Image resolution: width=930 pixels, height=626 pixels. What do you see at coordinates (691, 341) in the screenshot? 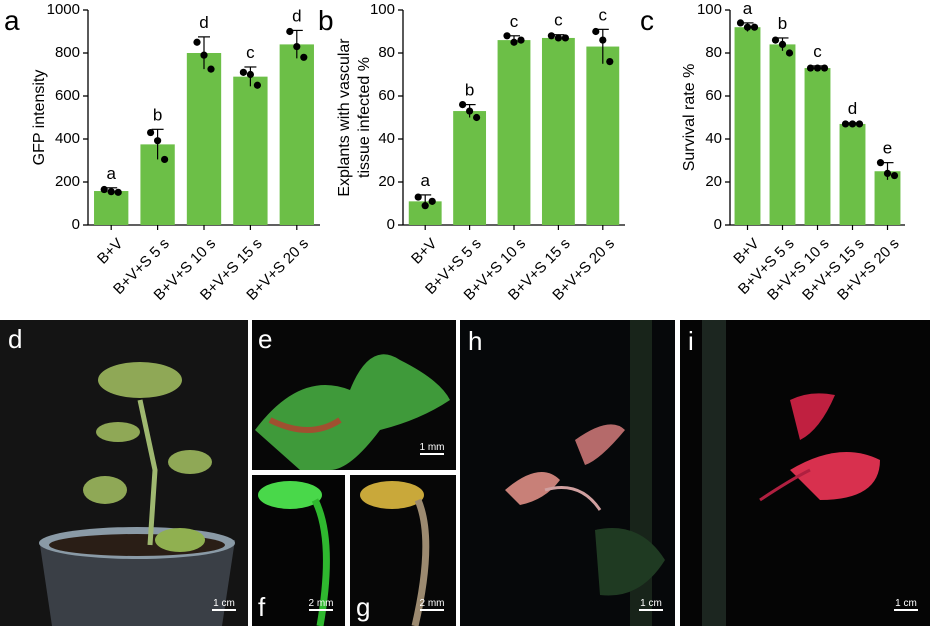
I see `photo-panel-label: i` at bounding box center [691, 341].